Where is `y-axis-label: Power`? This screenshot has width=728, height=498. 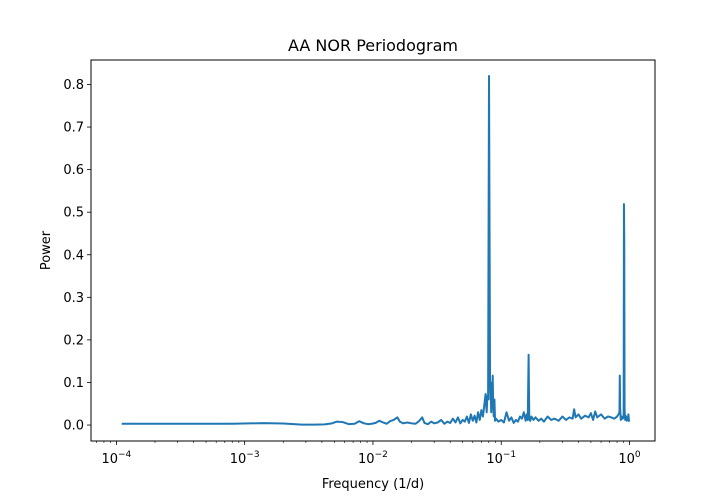
y-axis-label: Power is located at coordinates (46, 250).